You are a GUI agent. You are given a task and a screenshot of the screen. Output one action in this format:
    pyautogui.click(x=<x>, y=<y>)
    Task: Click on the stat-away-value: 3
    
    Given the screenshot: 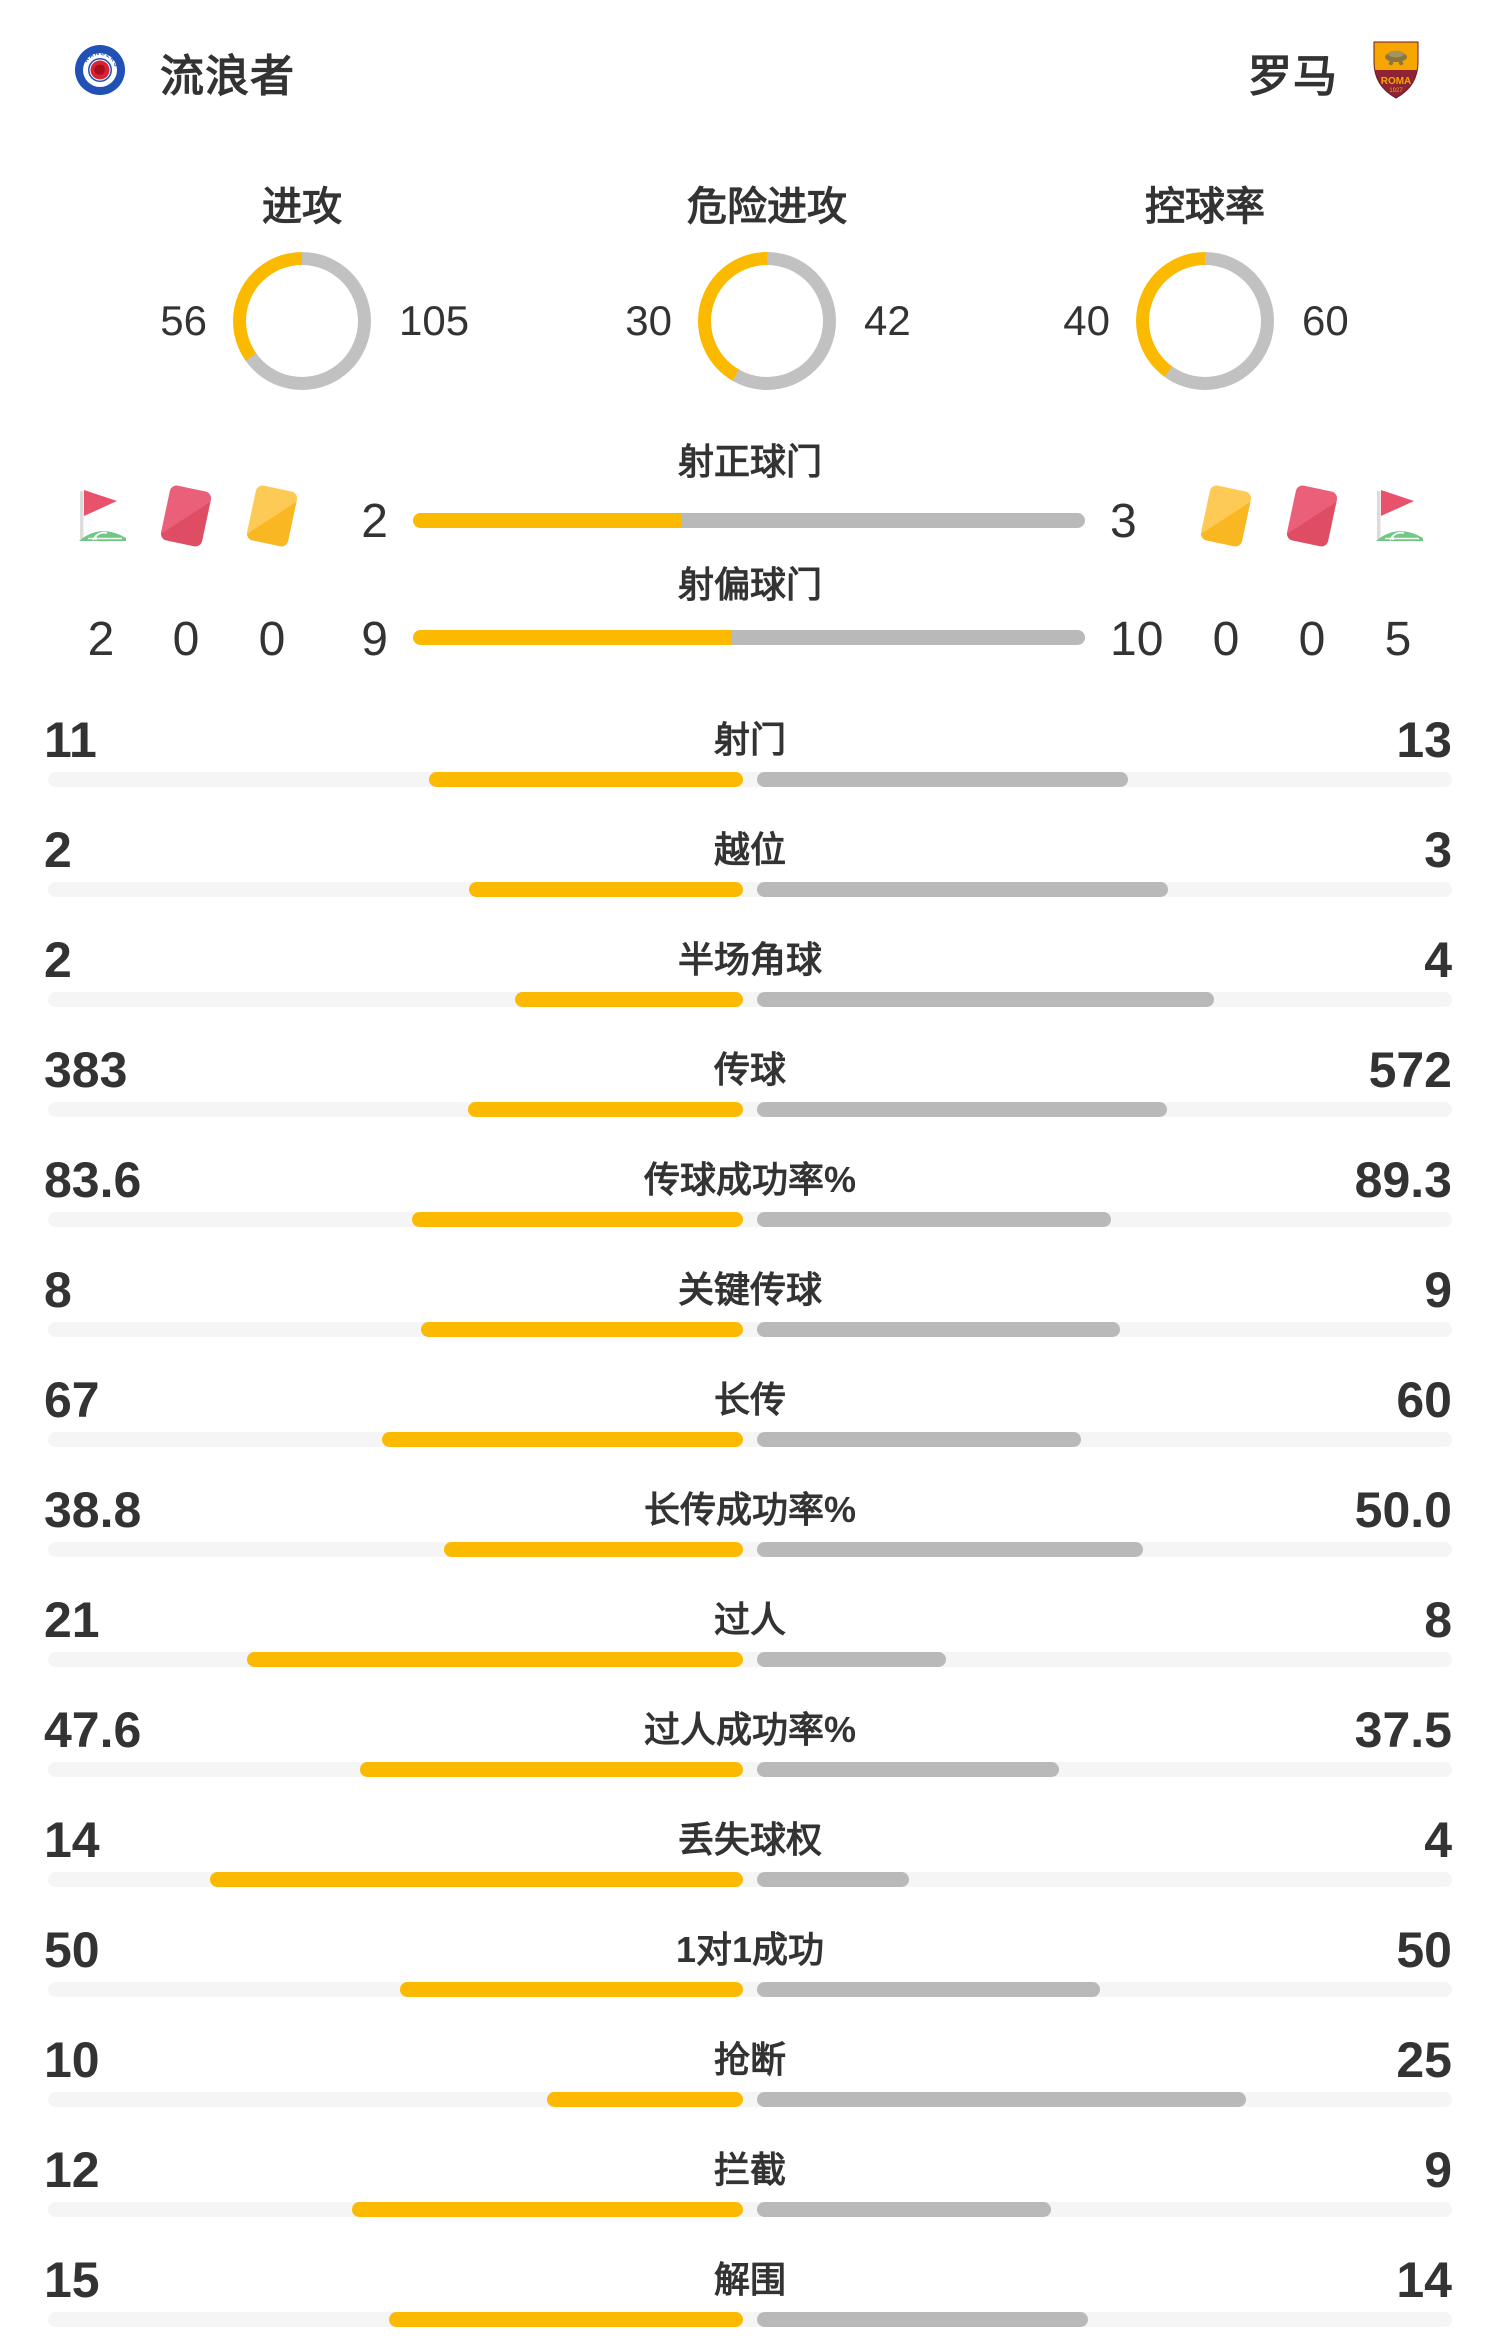 What is the action you would take?
    pyautogui.click(x=1438, y=850)
    